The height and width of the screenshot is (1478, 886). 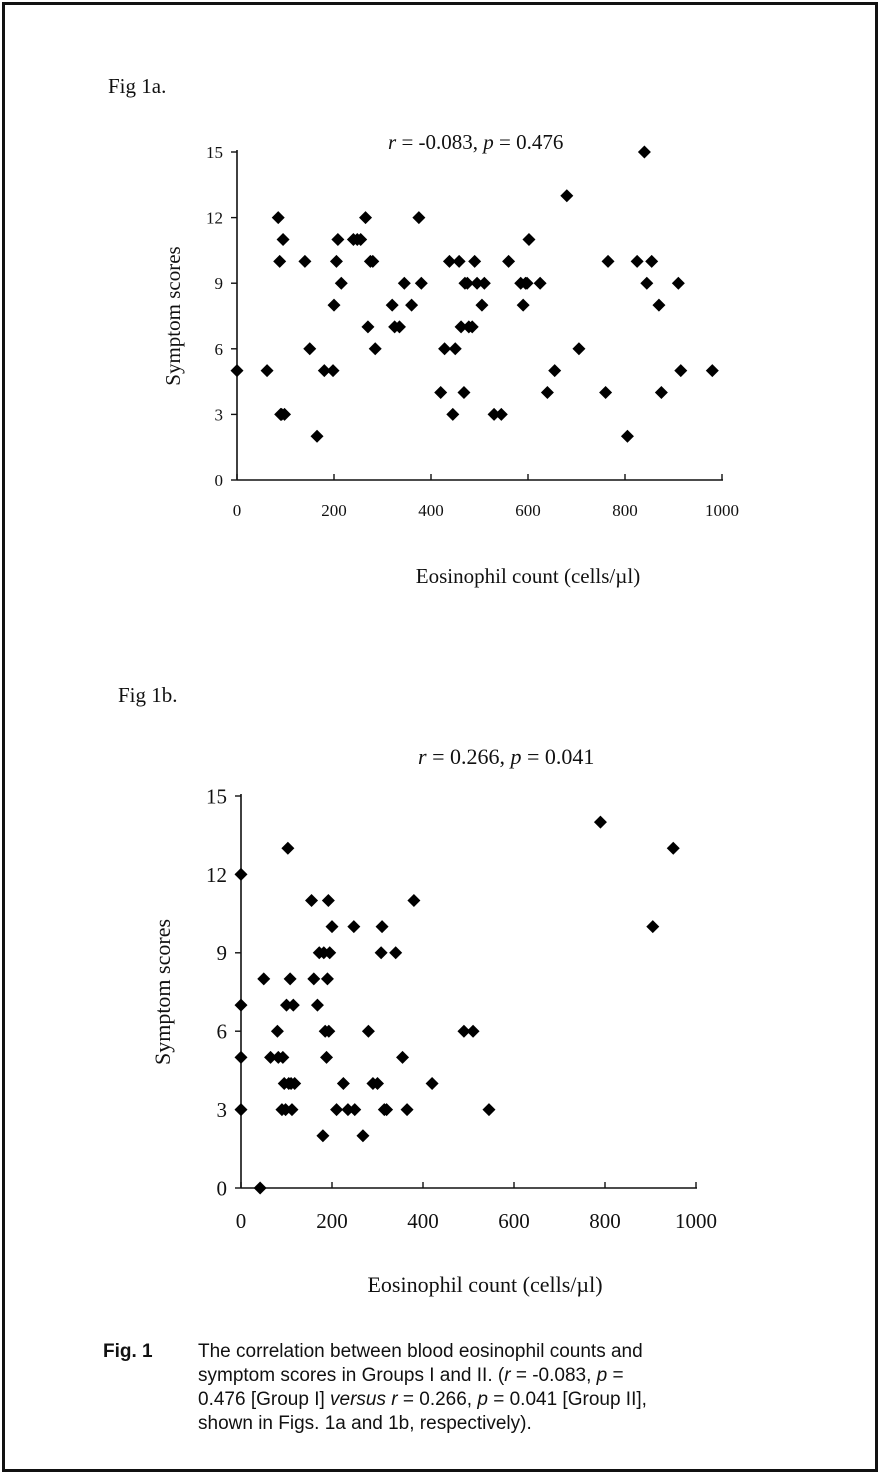 What do you see at coordinates (334, 510) in the screenshot?
I see `x-tick-label: 200` at bounding box center [334, 510].